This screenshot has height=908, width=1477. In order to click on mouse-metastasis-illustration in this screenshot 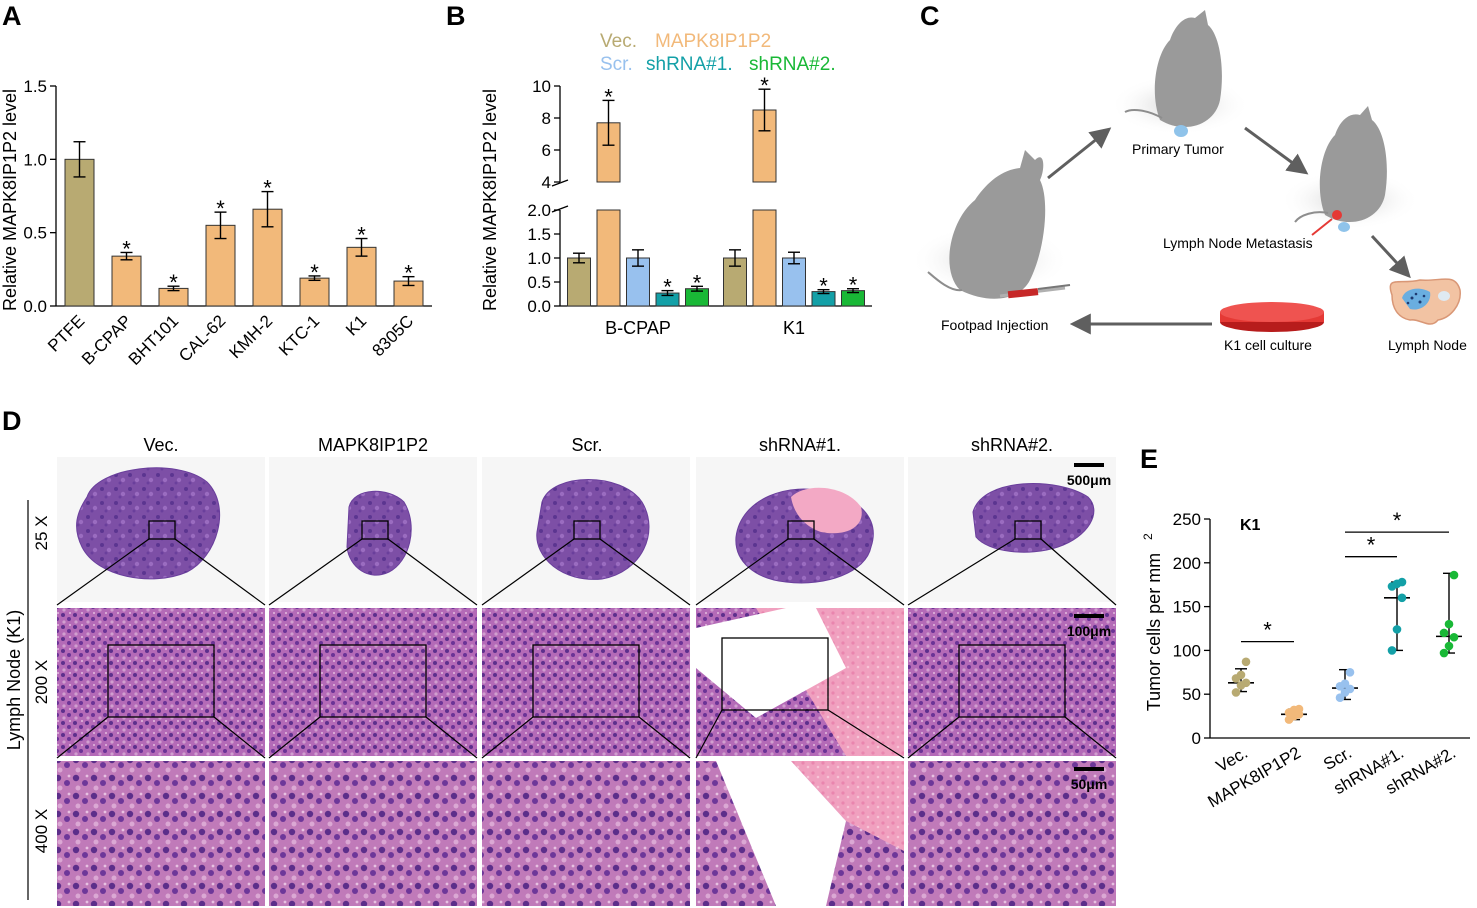, I will do `click(1350, 171)`.